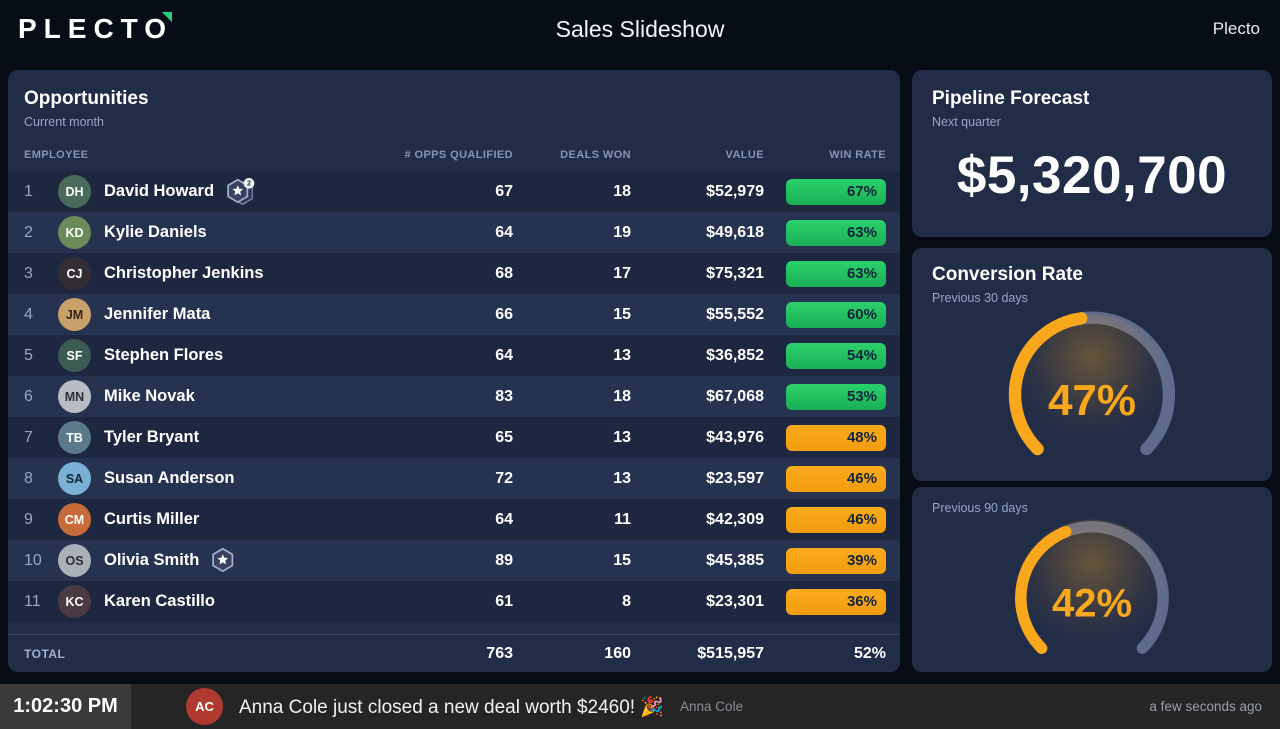  Describe the element at coordinates (1092, 401) in the screenshot. I see `gauge-30-value: 47%` at that location.